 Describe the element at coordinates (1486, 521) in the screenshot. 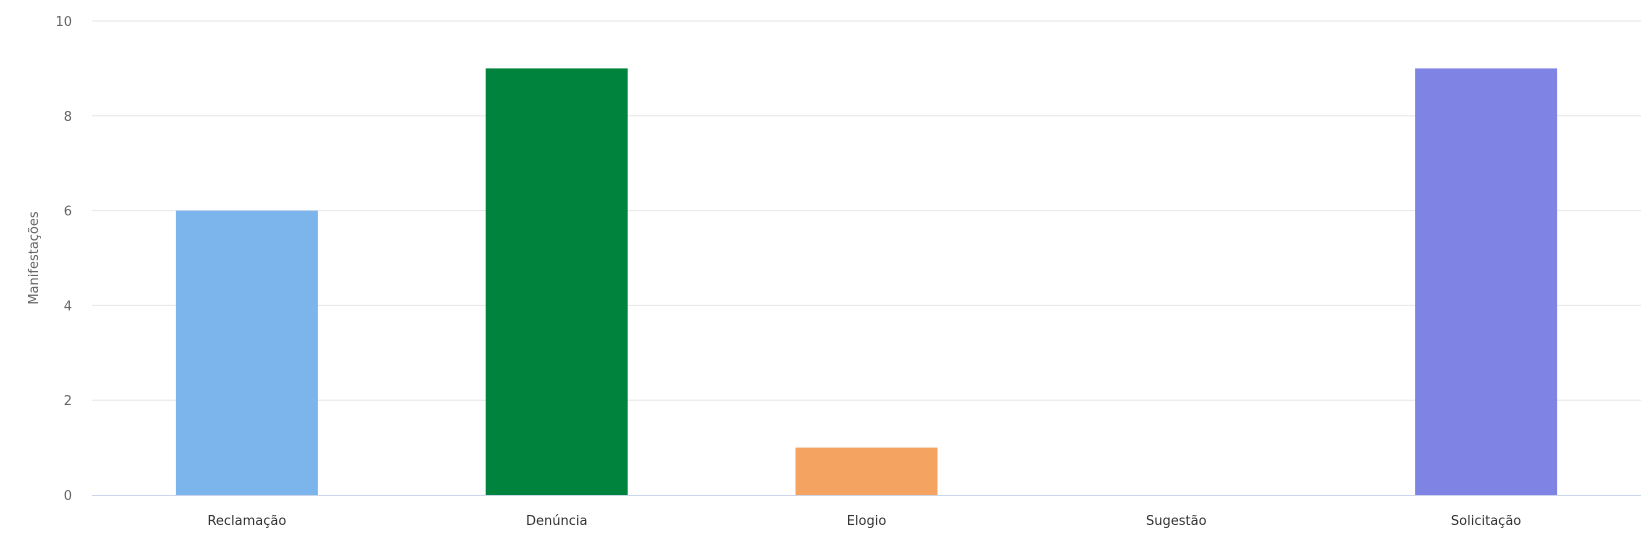

I see `x-category-label: Solicitação` at that location.